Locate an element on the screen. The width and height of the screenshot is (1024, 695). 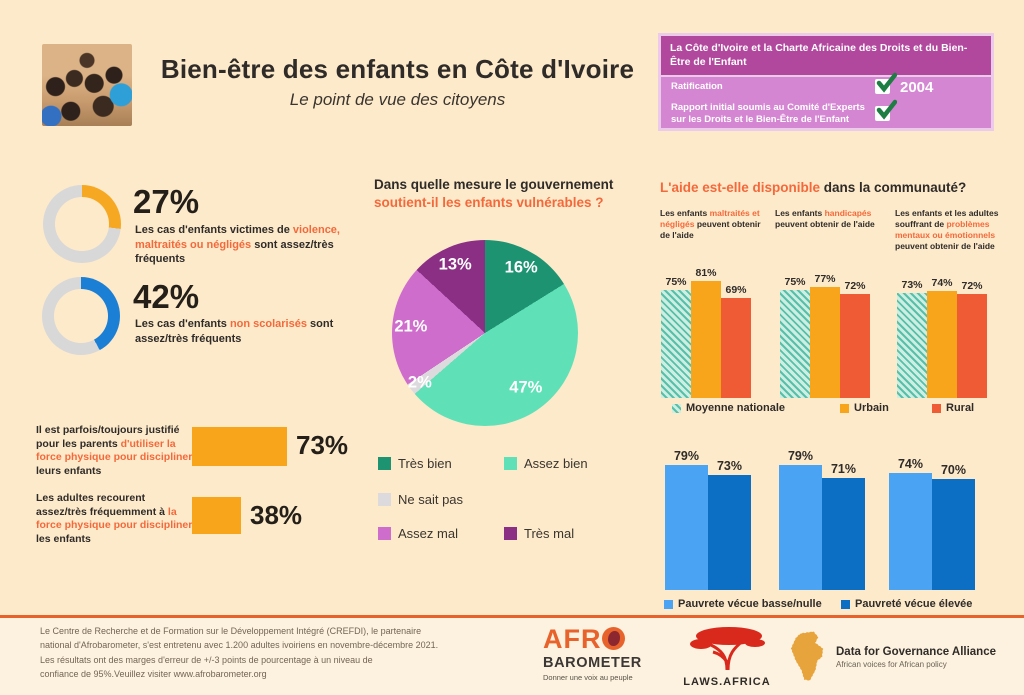
barometer-wordmark: BAROMETER is located at coordinates (592, 663).